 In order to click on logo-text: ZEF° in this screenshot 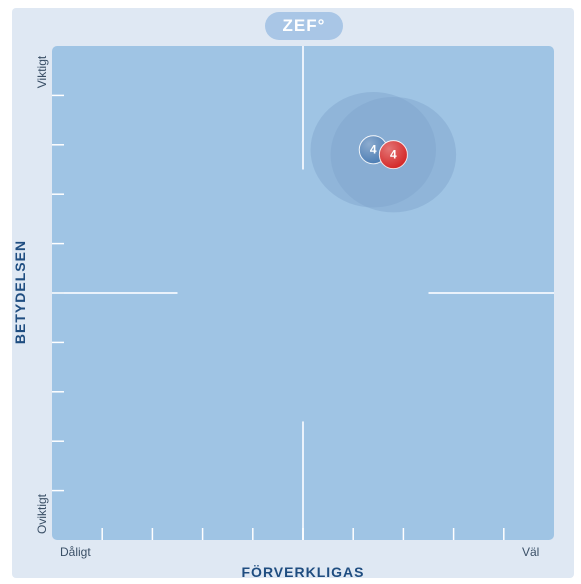, I will do `click(304, 25)`.